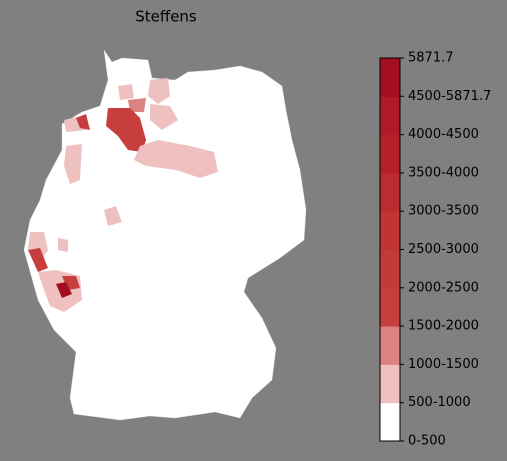 This screenshot has width=507, height=461. What do you see at coordinates (64, 290) in the screenshot?
I see `region-darkred` at bounding box center [64, 290].